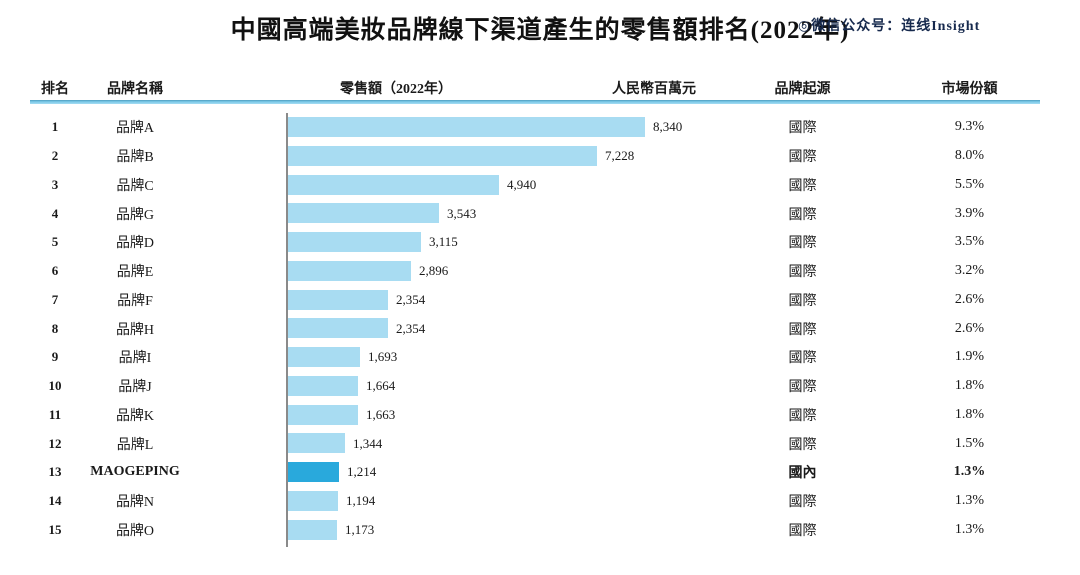  I want to click on table-row: 4 品牌G 3,543 國際 3.9%, so click(540, 213).